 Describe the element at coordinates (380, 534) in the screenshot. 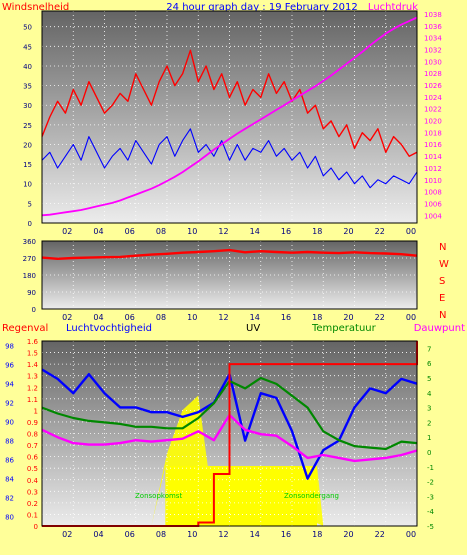

I see `climate-x-tick-label: 22` at that location.